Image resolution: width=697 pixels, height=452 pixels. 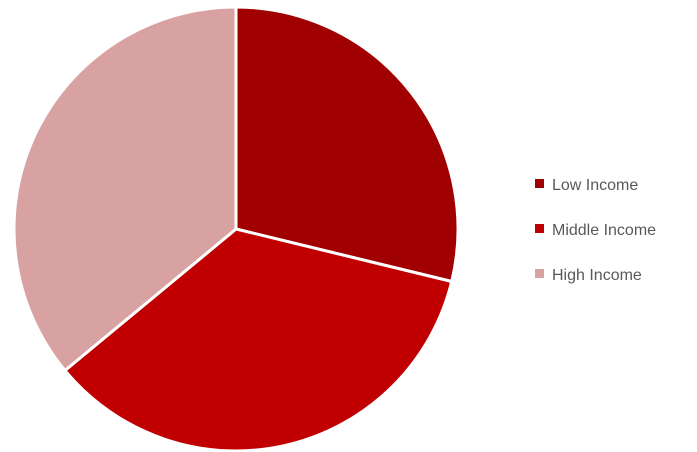 I want to click on legend: Low Income Middle Income High Income, so click(x=595, y=230).